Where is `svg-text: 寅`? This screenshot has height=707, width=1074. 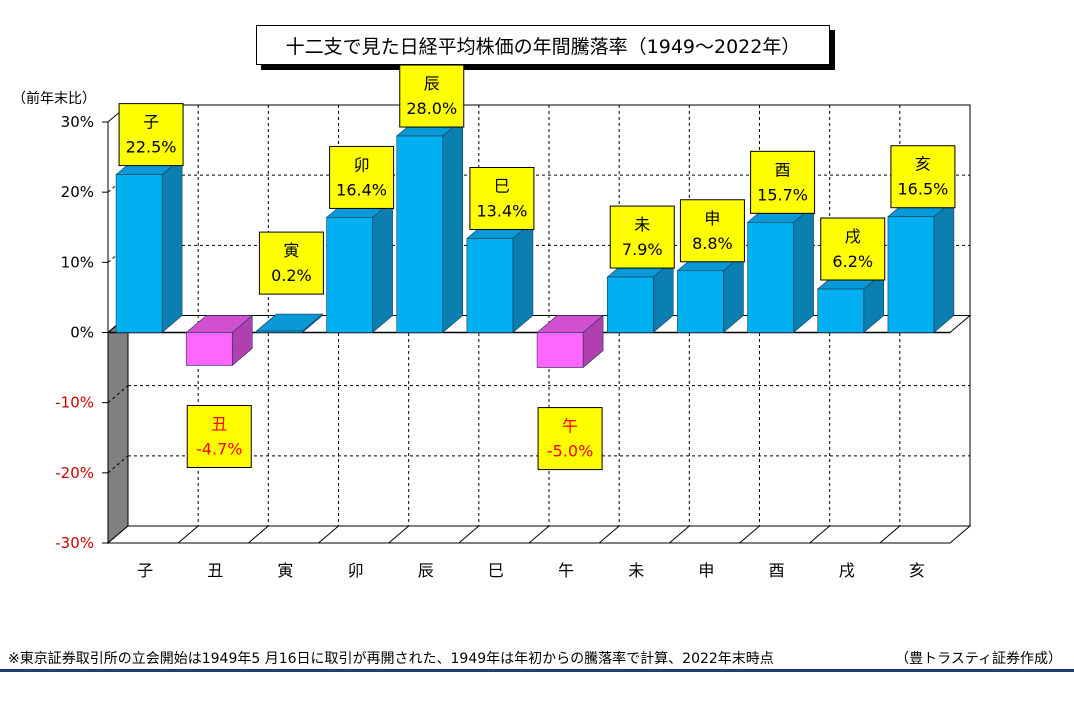
svg-text: 寅 is located at coordinates (291, 250).